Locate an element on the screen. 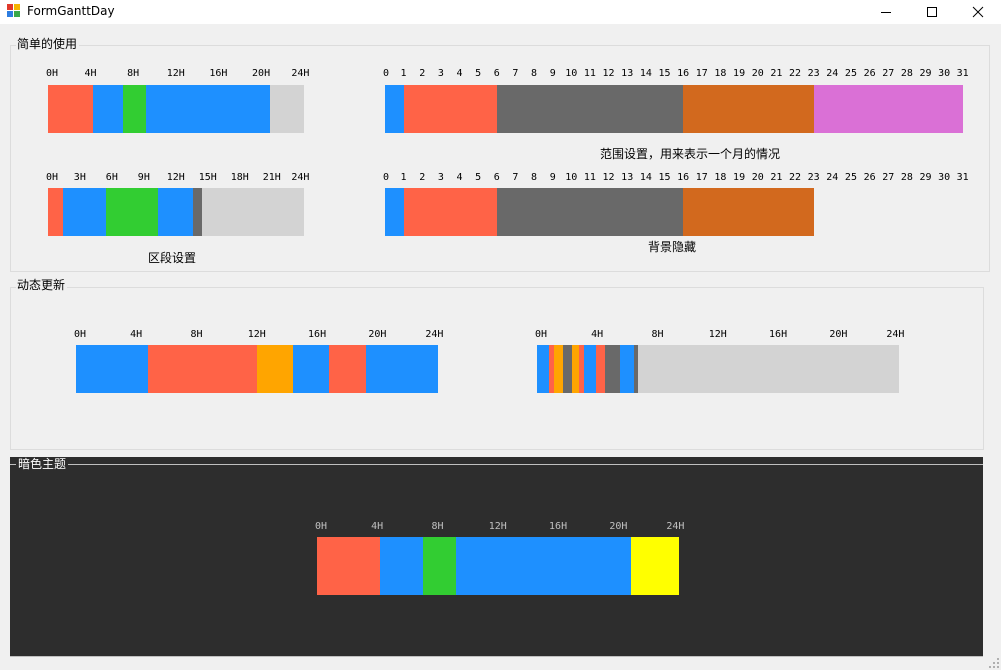 This screenshot has width=1001, height=670. resize-grip-icon is located at coordinates (994, 663).